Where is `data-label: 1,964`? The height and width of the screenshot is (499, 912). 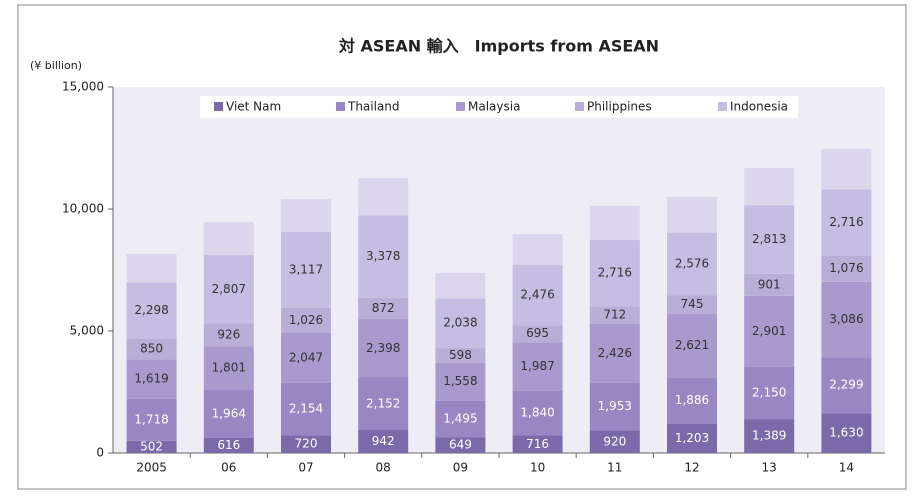
data-label: 1,964 is located at coordinates (229, 414).